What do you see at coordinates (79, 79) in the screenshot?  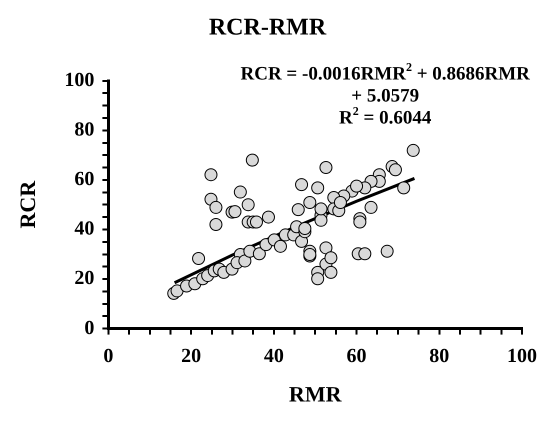 I see `y-tick-label: 100` at bounding box center [79, 79].